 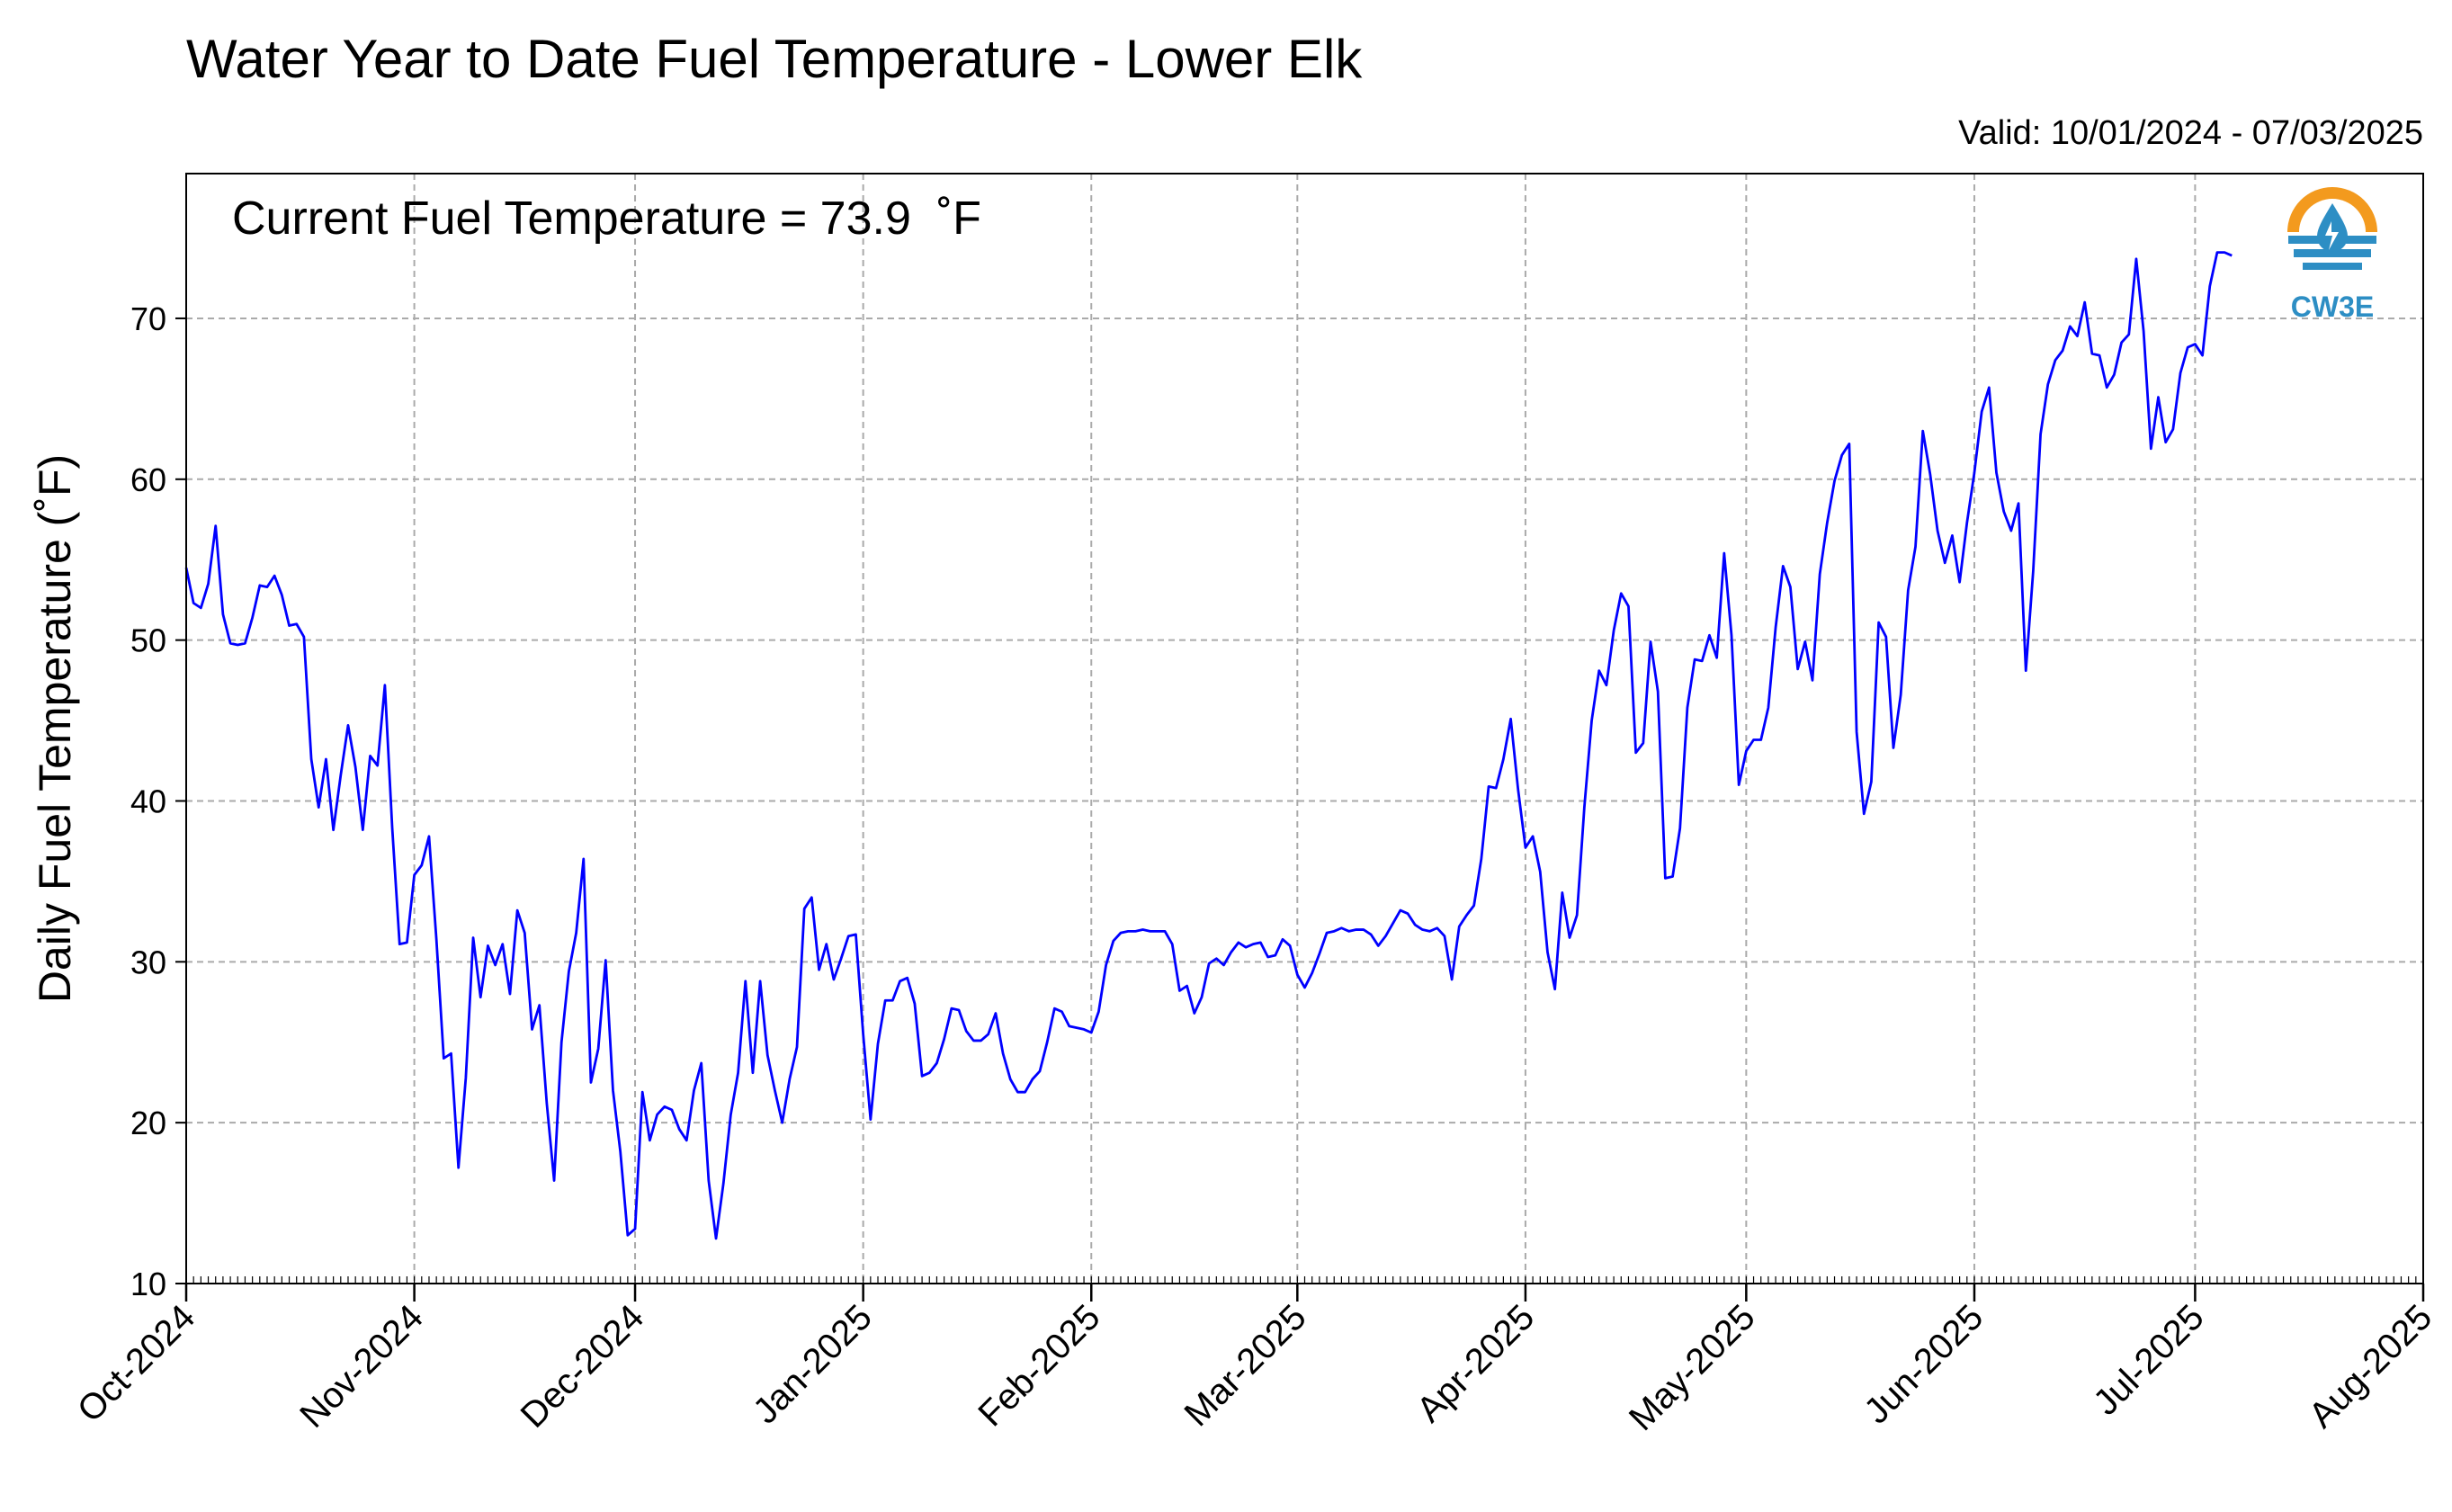 I want to click on y-tick-label: 70, so click(x=148, y=318).